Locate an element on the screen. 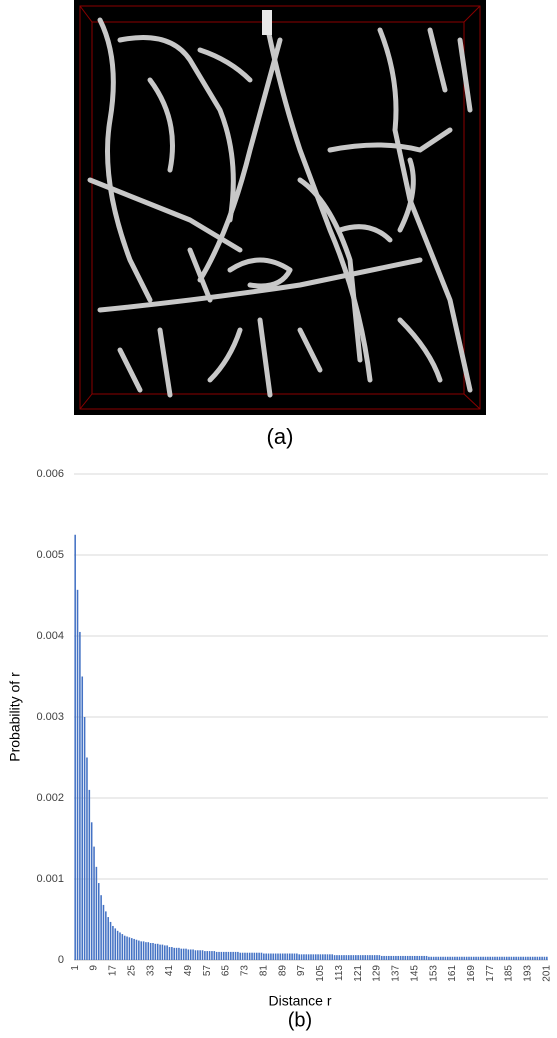 The width and height of the screenshot is (557, 1038). x-tick-label: 65 is located at coordinates (226, 971).